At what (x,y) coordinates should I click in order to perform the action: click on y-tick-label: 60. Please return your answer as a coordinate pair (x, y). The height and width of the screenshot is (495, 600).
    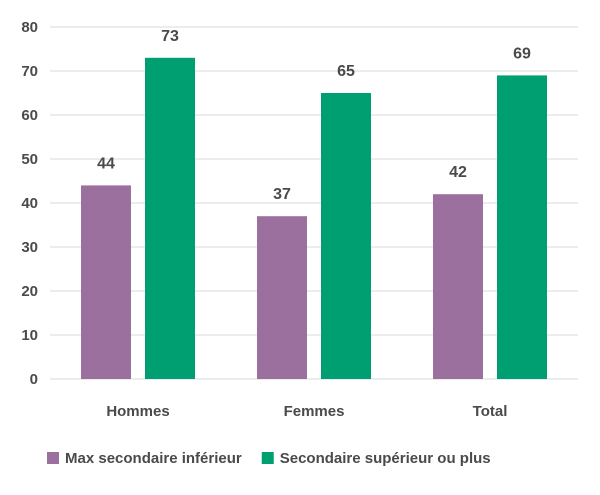
    Looking at the image, I should click on (29, 115).